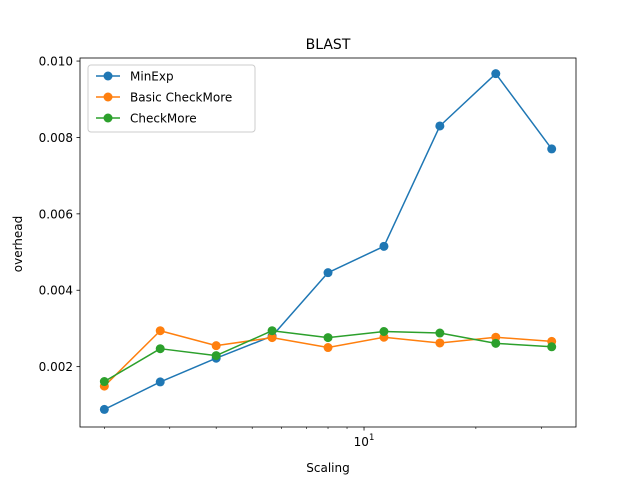 The width and height of the screenshot is (640, 480). Describe the element at coordinates (327, 468) in the screenshot. I see `x-axis-label: Scaling` at that location.